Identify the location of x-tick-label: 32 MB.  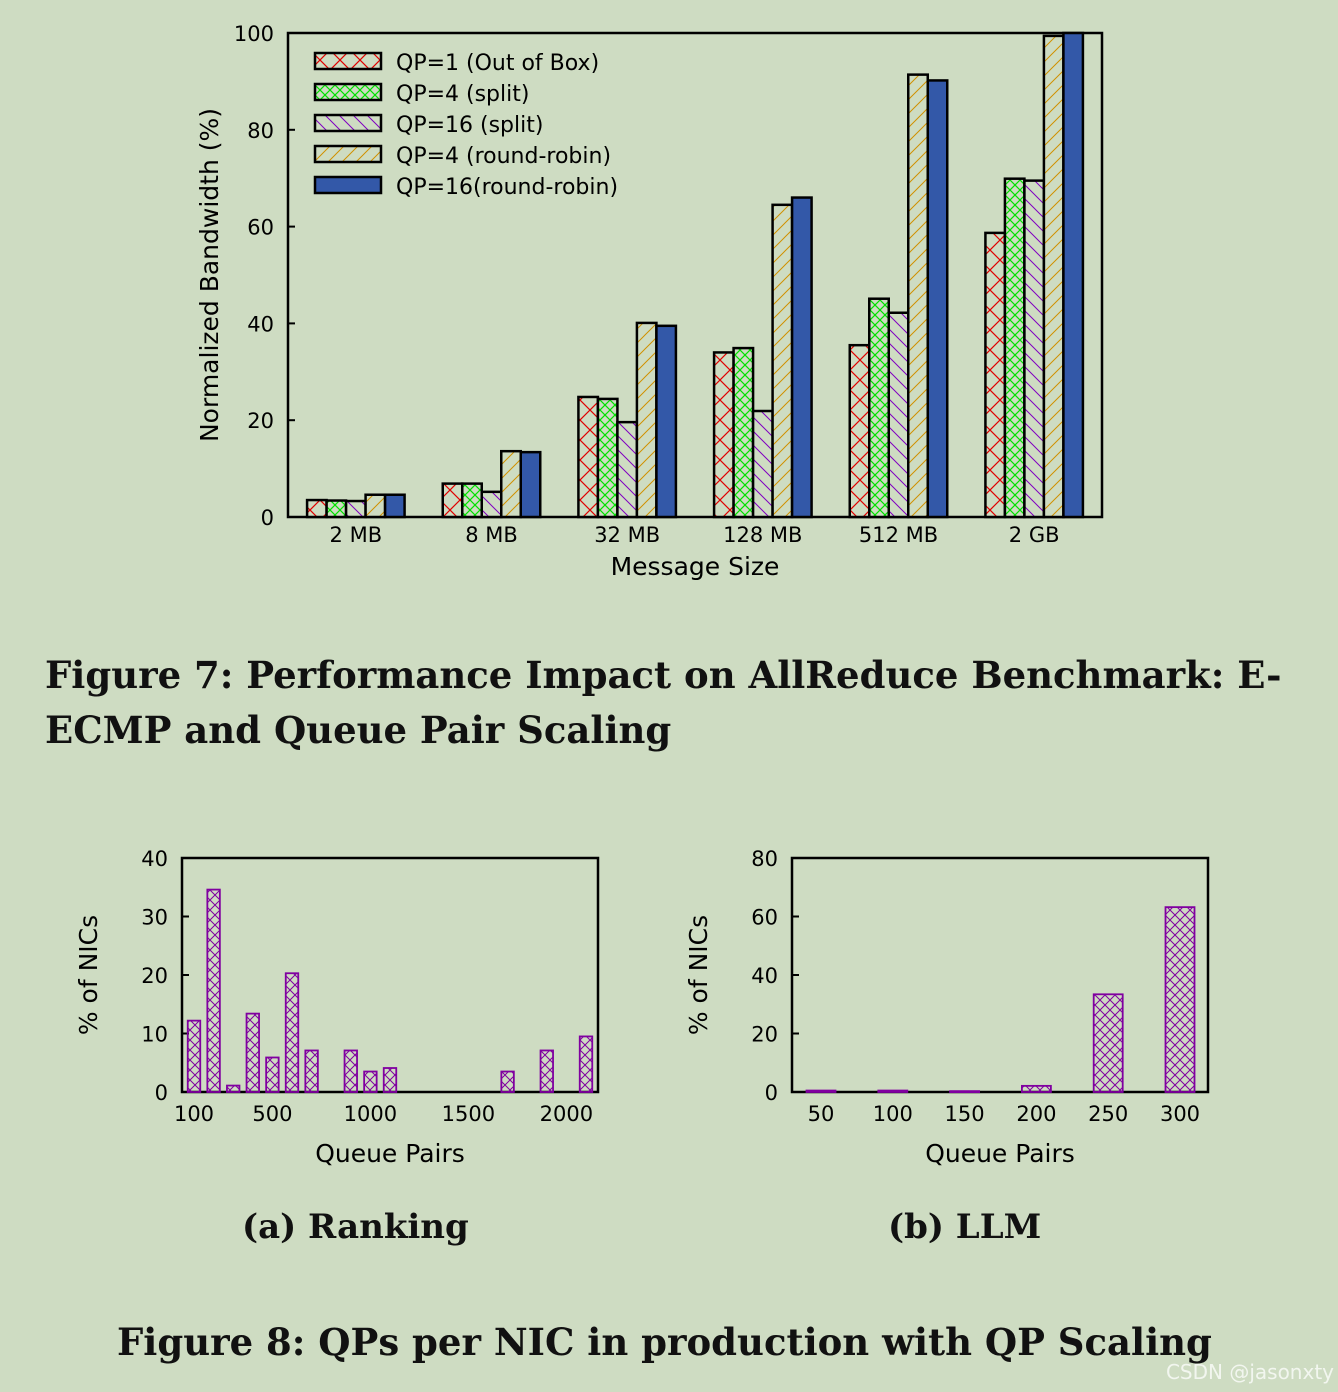
(627, 535).